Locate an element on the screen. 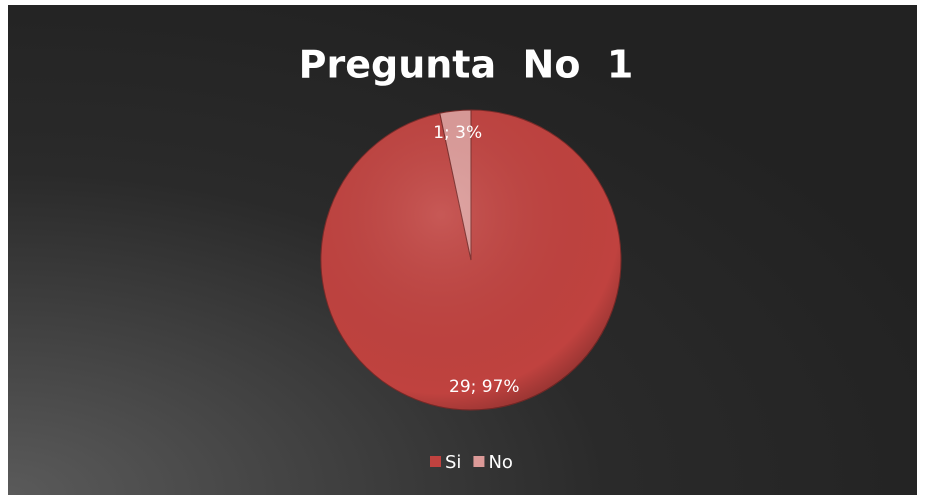  legend-label: No is located at coordinates (500, 462).